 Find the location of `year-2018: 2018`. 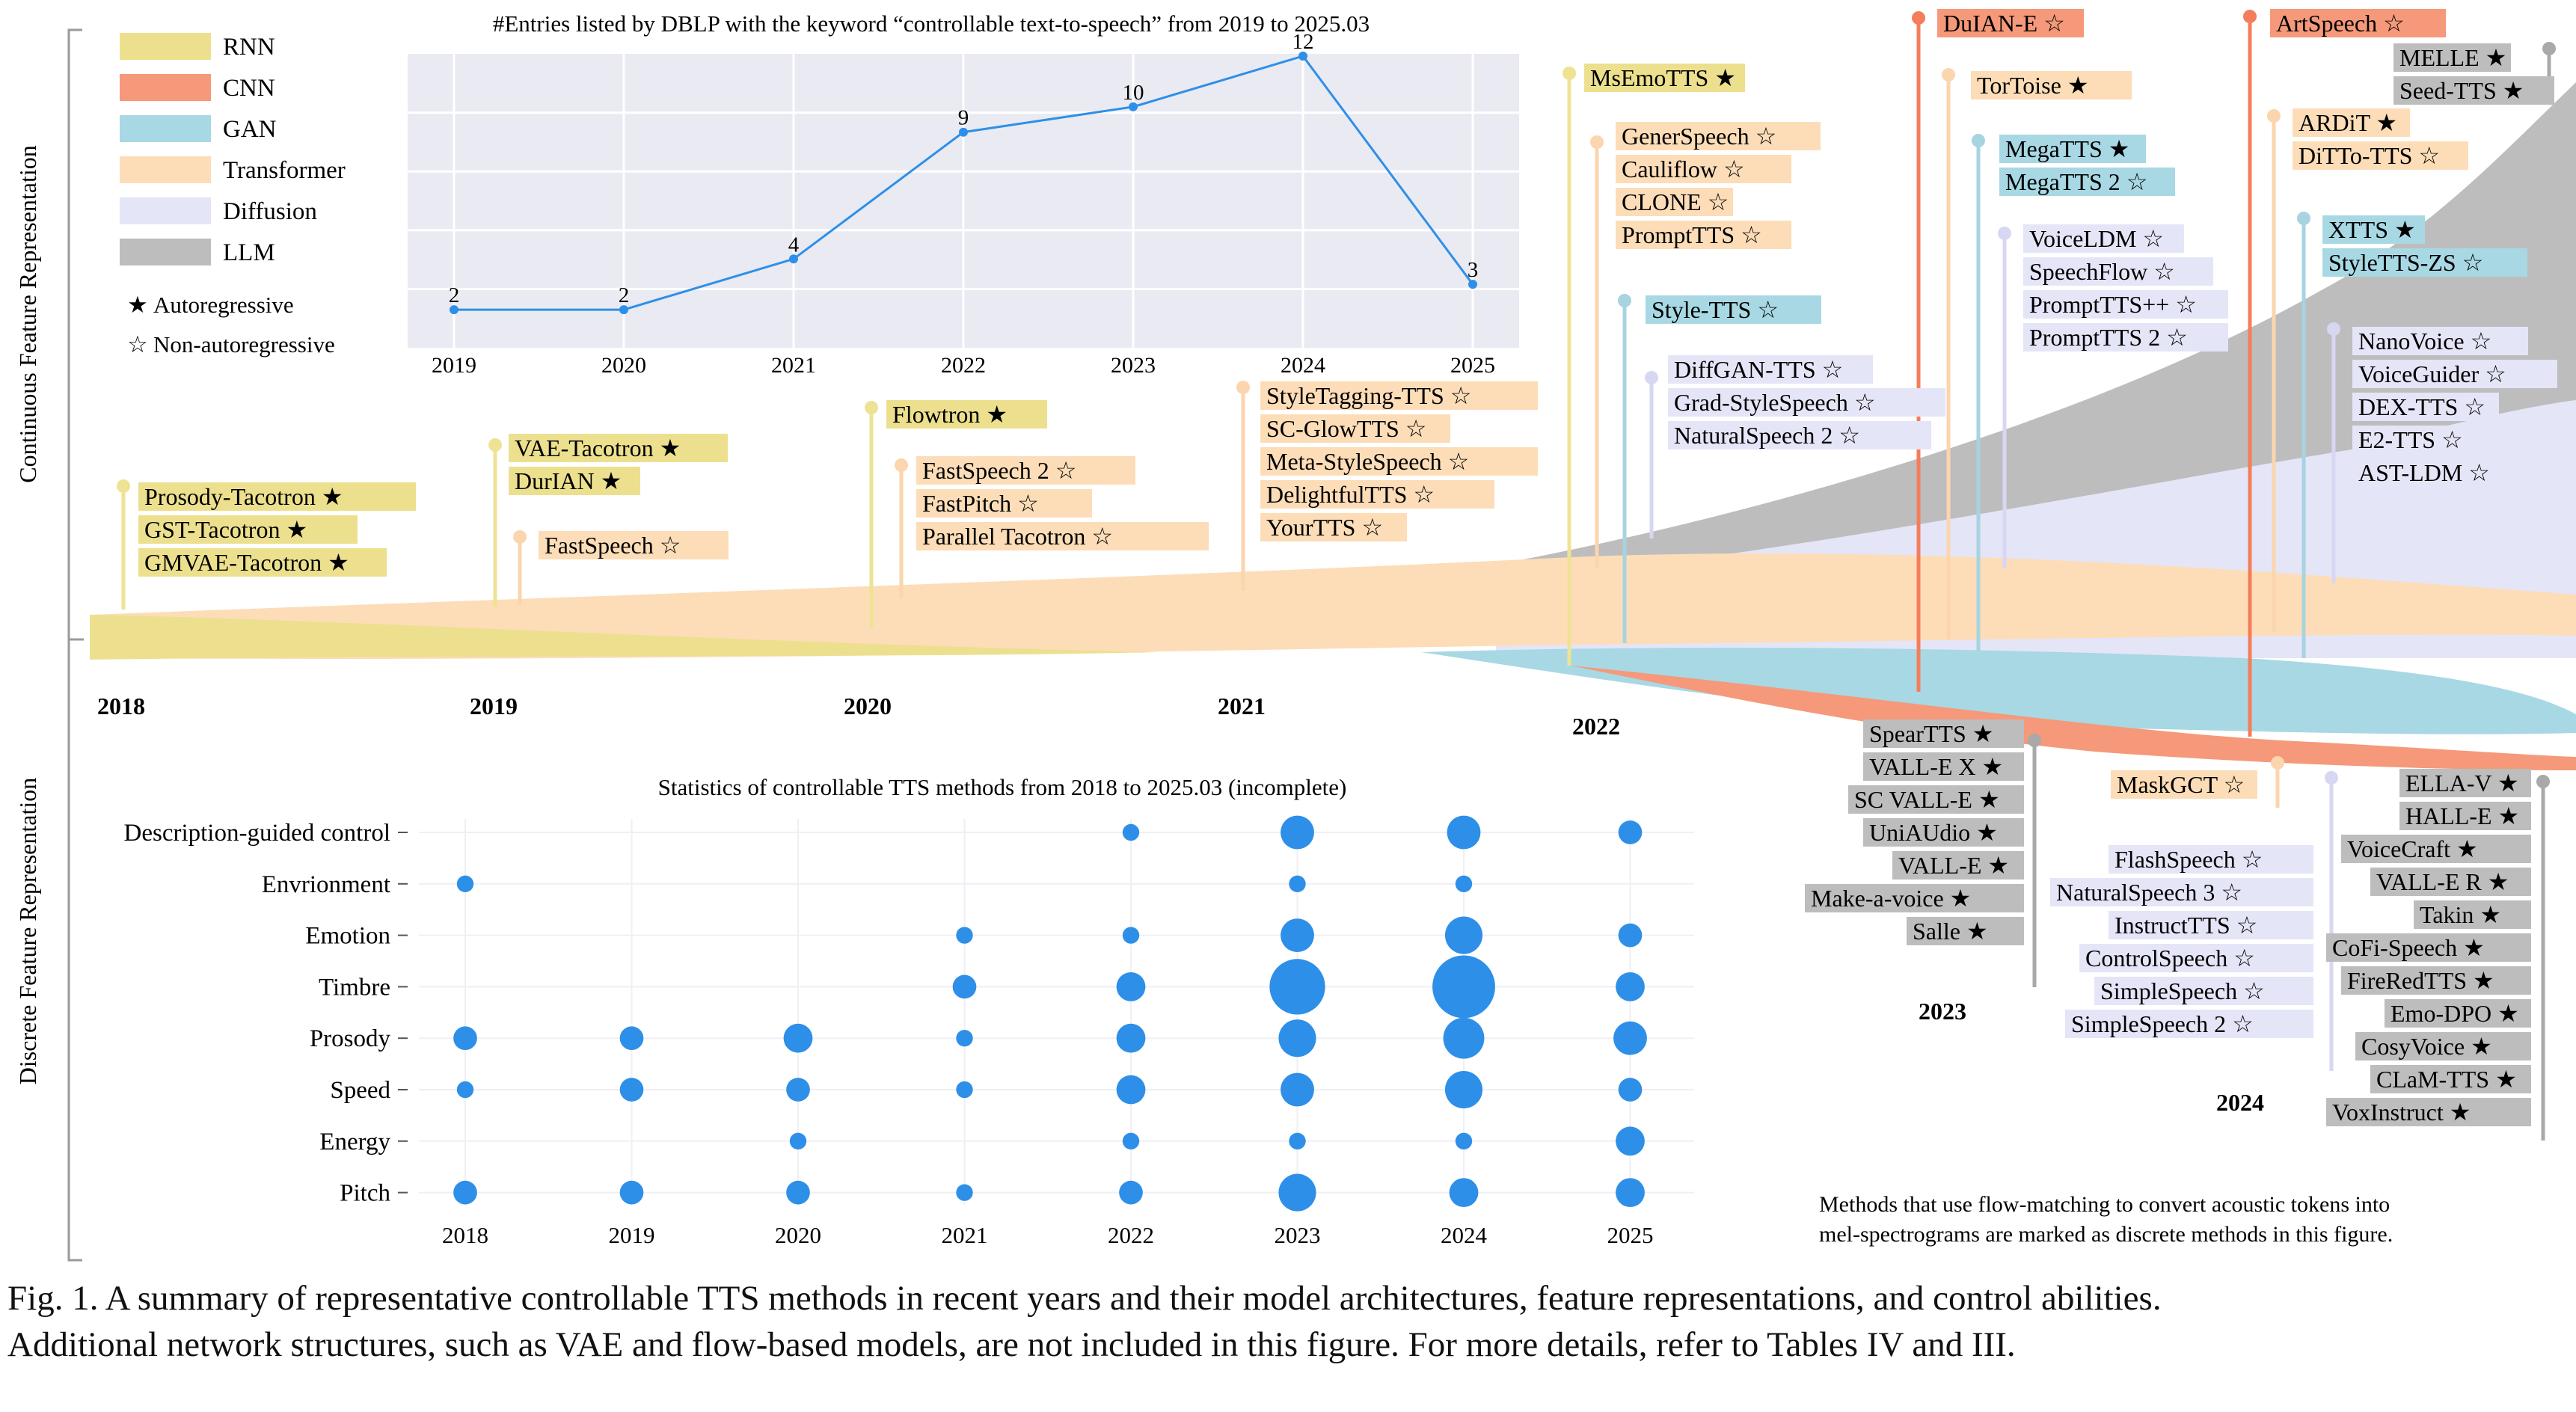

year-2018: 2018 is located at coordinates (121, 706).